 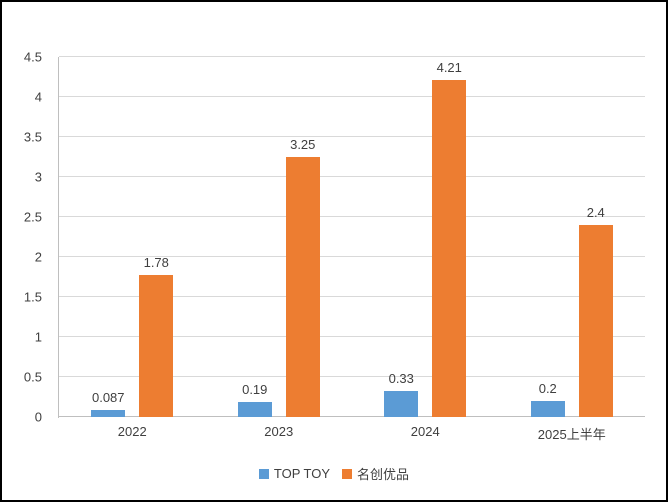 I want to click on bar-value-label: 3.25, so click(x=303, y=144).